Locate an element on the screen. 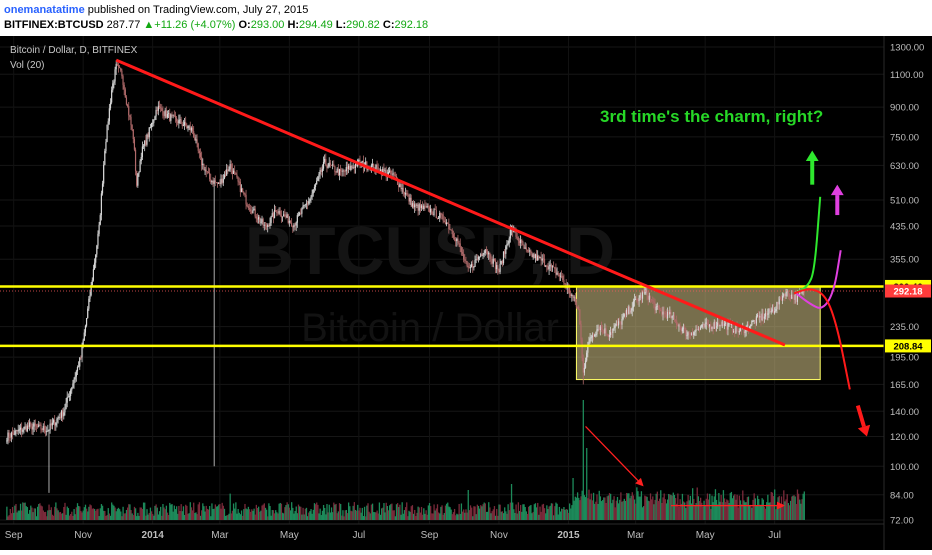  bearish-arrow is located at coordinates (863, 420).